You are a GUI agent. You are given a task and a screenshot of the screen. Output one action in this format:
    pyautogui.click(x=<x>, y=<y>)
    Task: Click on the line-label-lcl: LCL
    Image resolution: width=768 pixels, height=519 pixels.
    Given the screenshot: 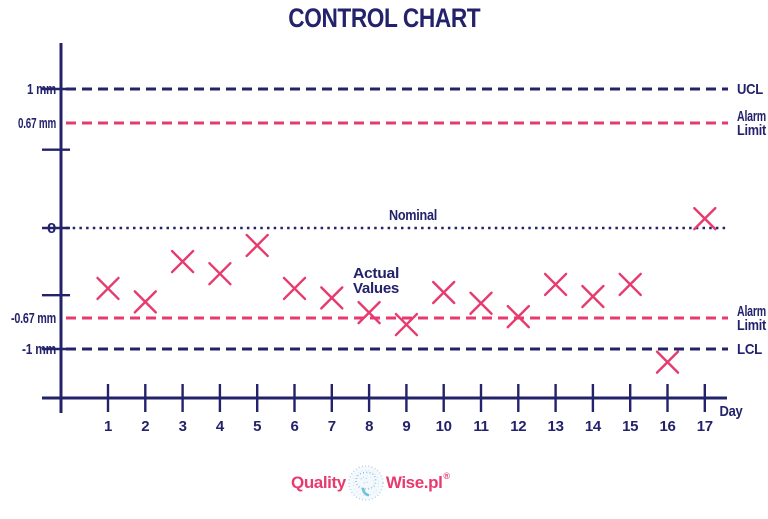 What is the action you would take?
    pyautogui.click(x=749, y=349)
    